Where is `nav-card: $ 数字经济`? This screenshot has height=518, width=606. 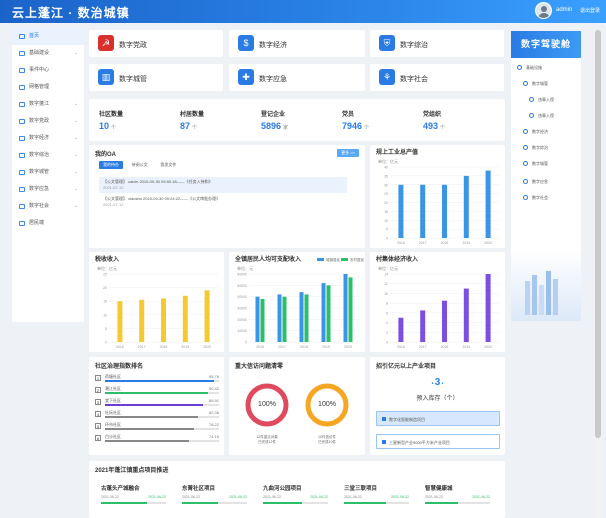 nav-card: $ 数字经济 is located at coordinates (297, 43).